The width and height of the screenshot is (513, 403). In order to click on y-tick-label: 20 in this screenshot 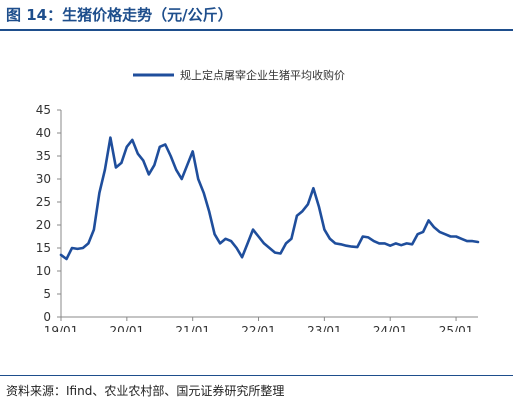, I will do `click(43, 225)`.